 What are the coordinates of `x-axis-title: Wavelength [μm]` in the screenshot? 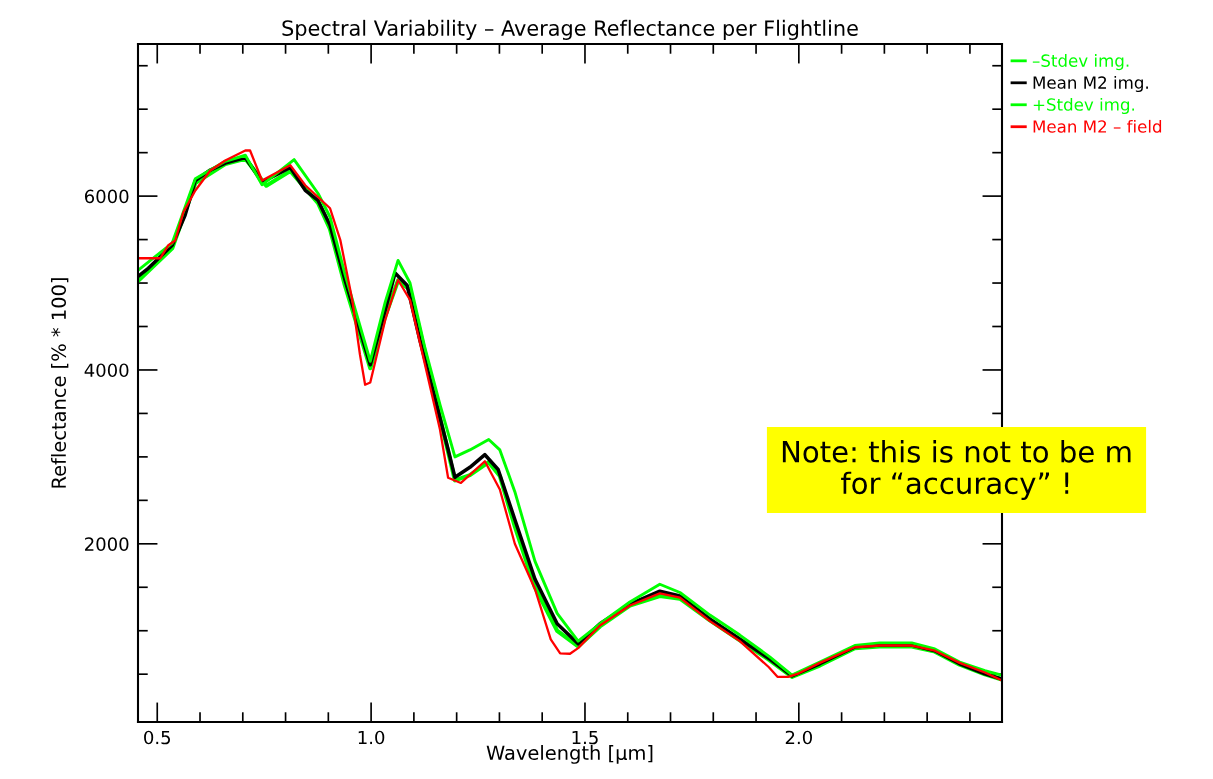 It's located at (569, 754).